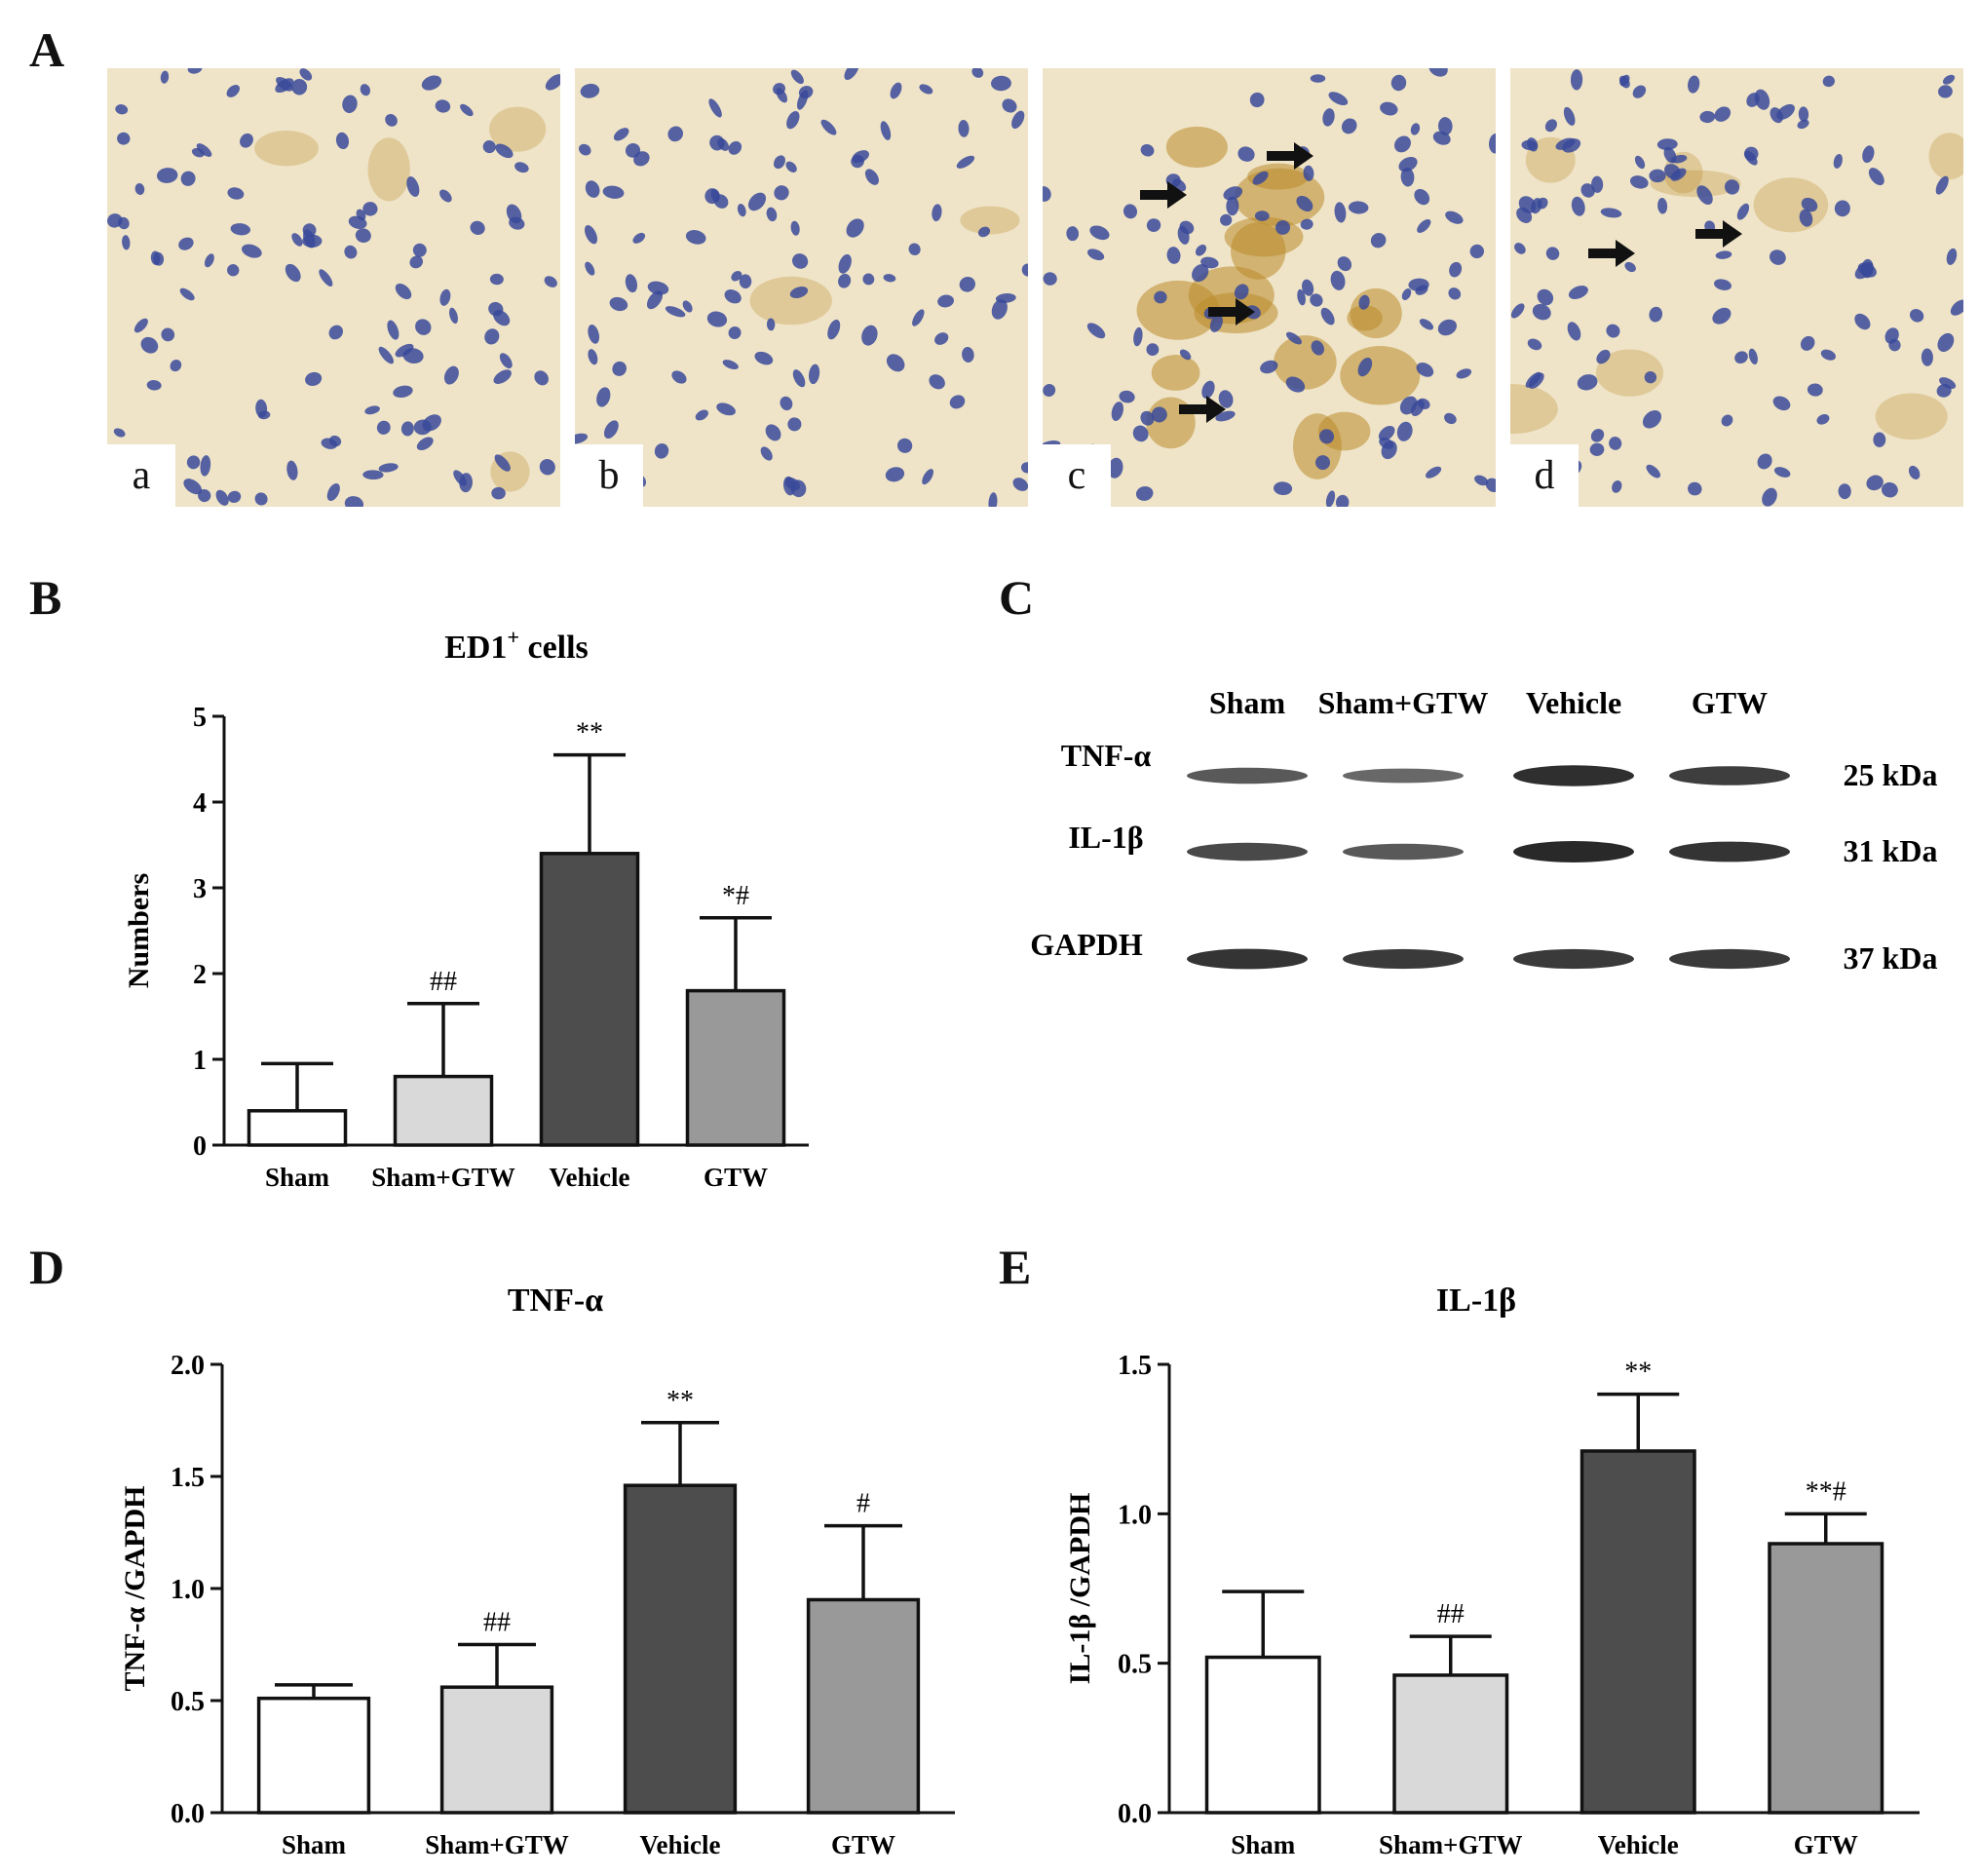 The image size is (1979, 1876). What do you see at coordinates (680, 1844) in the screenshot?
I see `x-tick-label: Vehicle` at bounding box center [680, 1844].